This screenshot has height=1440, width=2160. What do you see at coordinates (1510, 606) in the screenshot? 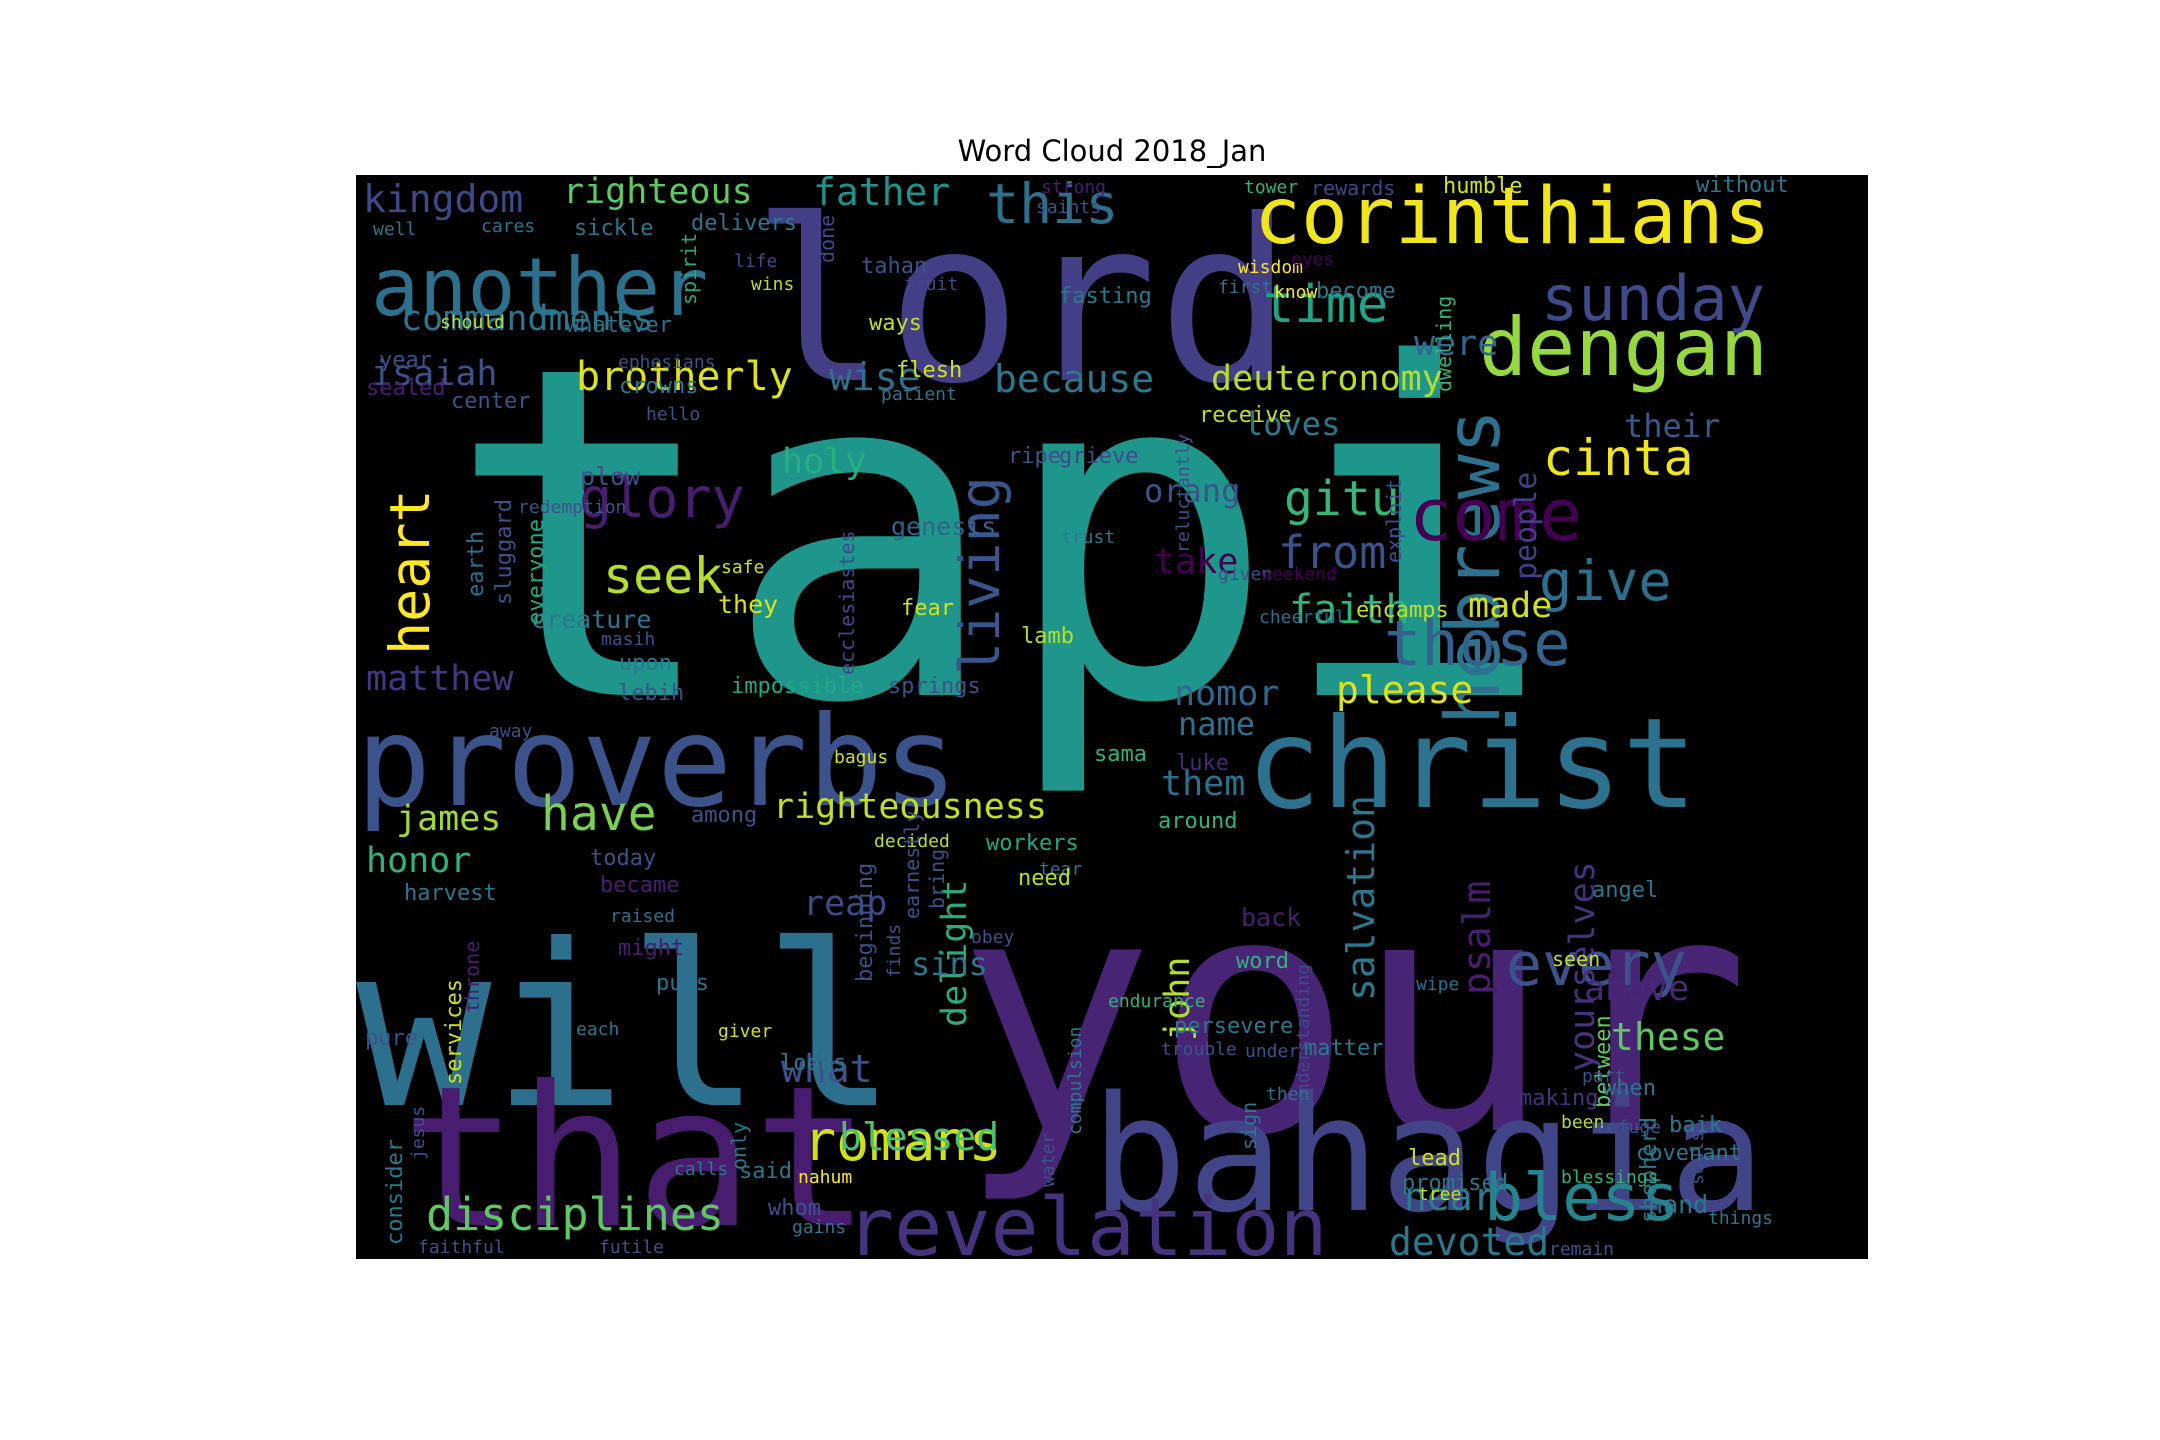
I see `word-made: made` at bounding box center [1510, 606].